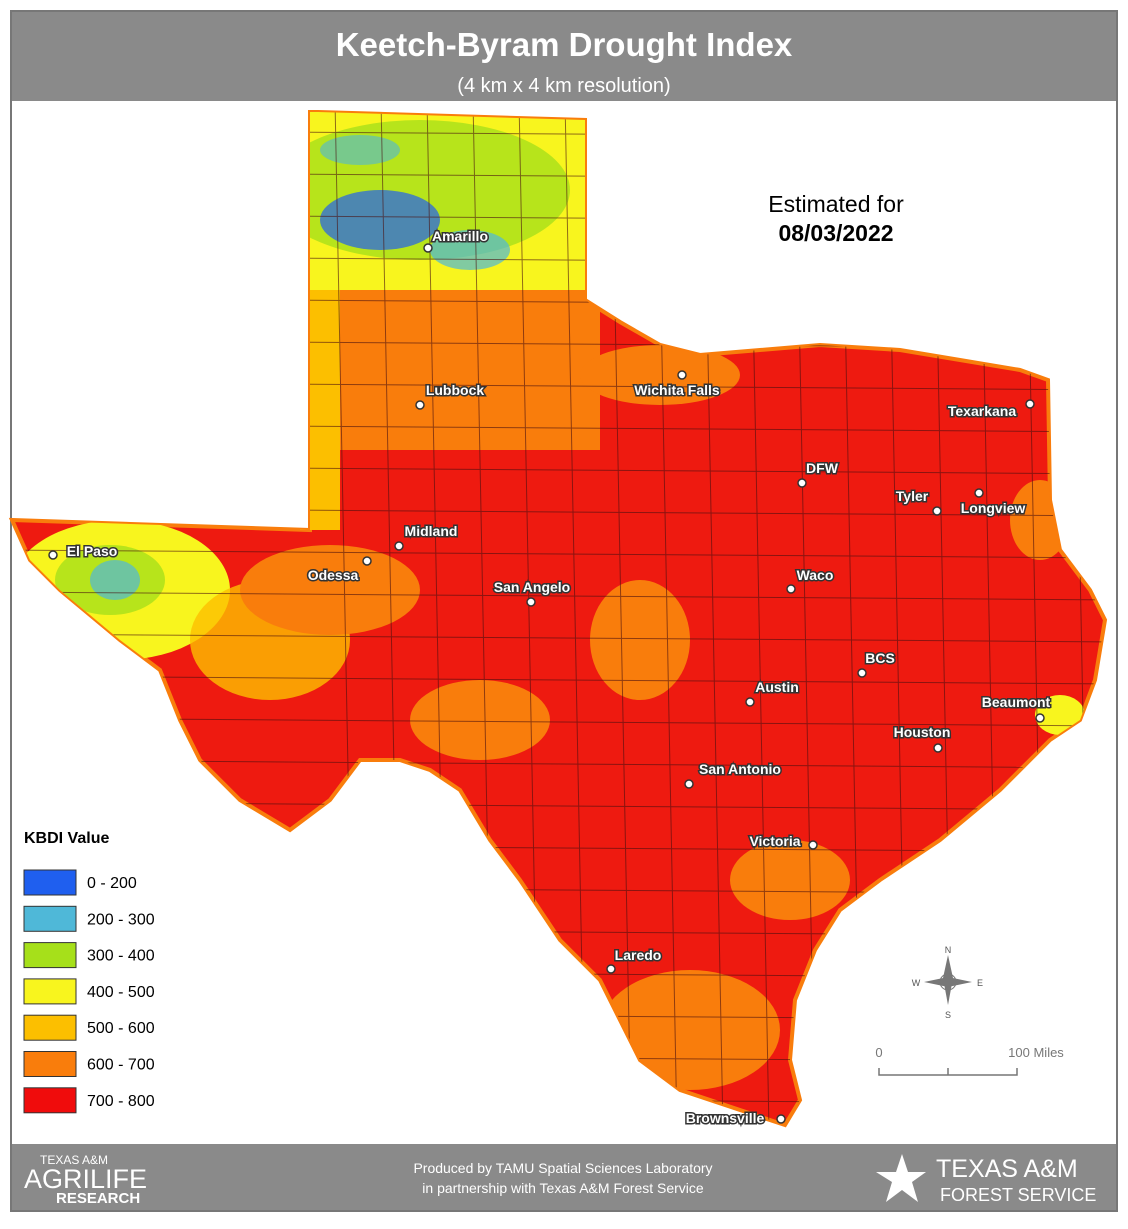  Describe the element at coordinates (1036, 1052) in the screenshot. I see `scale-end: 100 Miles` at that location.